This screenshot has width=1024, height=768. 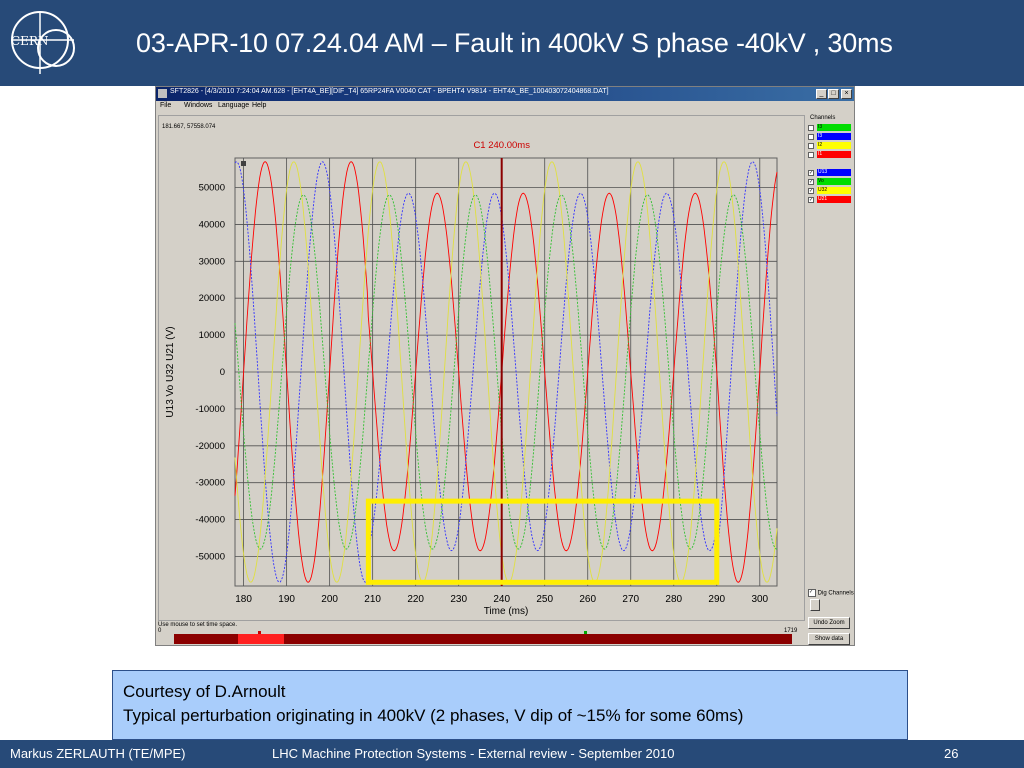 What do you see at coordinates (846, 94) in the screenshot?
I see `close-button: ×` at bounding box center [846, 94].